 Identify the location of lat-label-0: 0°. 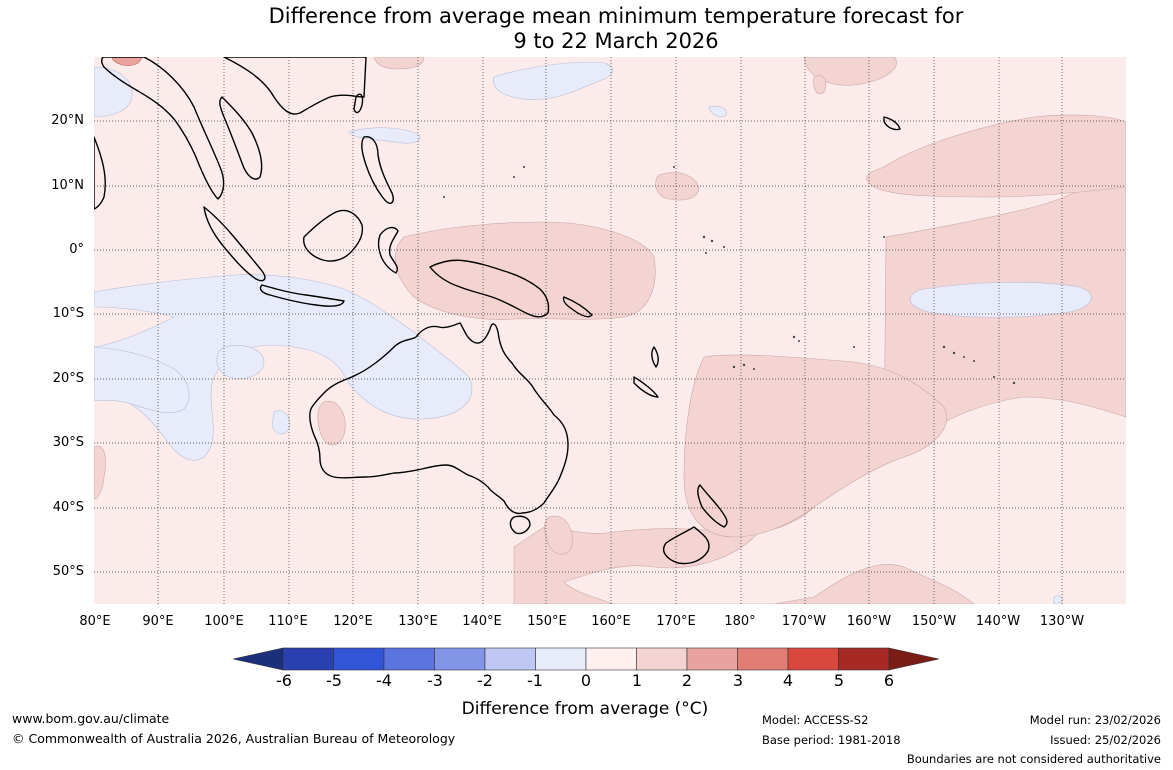
(76, 249).